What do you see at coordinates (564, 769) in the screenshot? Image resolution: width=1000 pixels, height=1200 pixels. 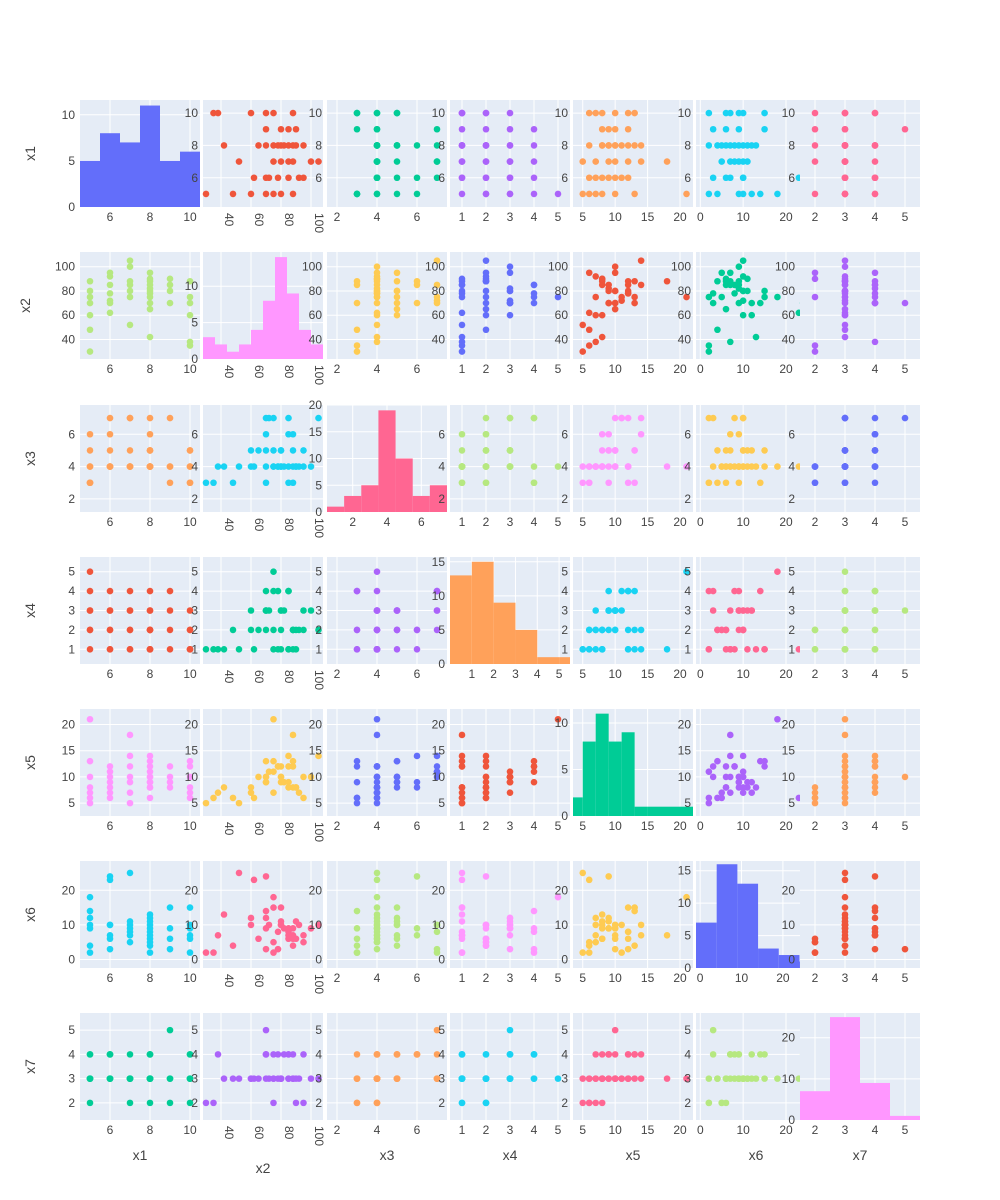 I see `y-tick-label: 5` at bounding box center [564, 769].